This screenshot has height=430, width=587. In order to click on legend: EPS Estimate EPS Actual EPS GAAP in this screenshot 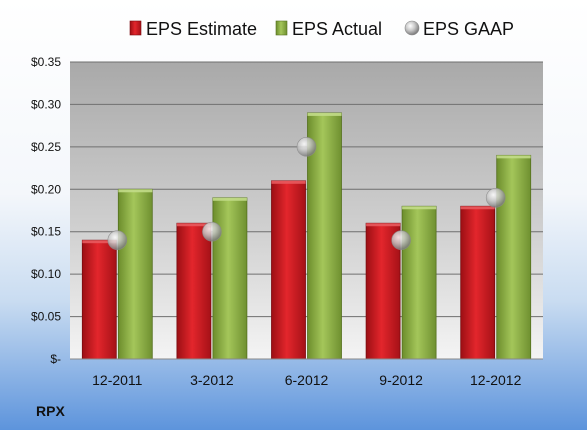, I will do `click(321, 29)`.